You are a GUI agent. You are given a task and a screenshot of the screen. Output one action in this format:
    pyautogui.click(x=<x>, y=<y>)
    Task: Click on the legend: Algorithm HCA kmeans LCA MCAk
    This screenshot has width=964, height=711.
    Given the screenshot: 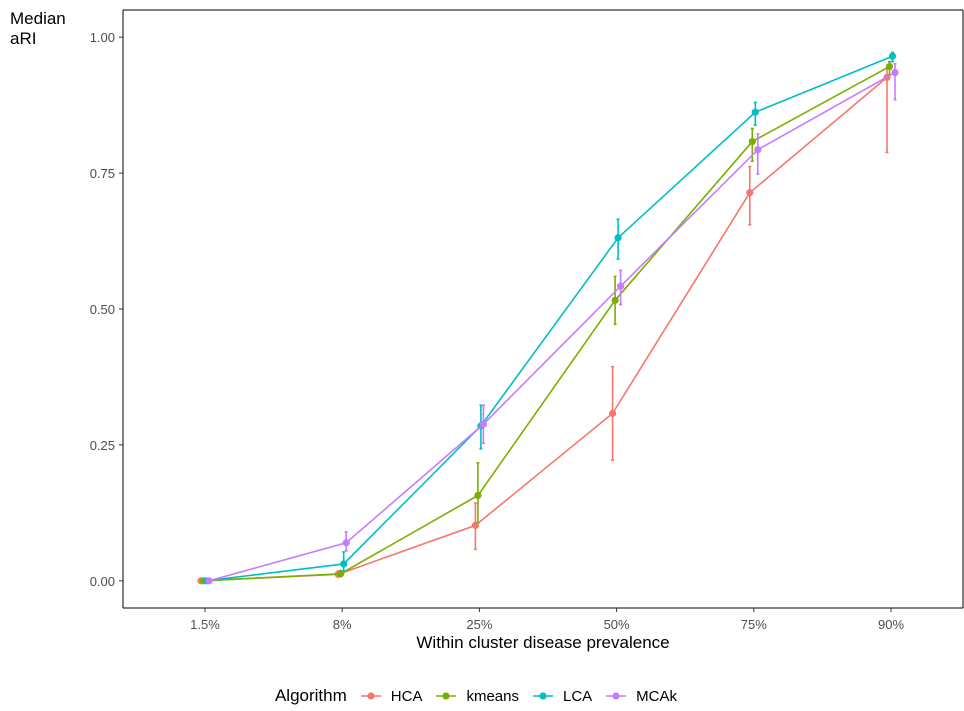 What is the action you would take?
    pyautogui.click(x=482, y=696)
    